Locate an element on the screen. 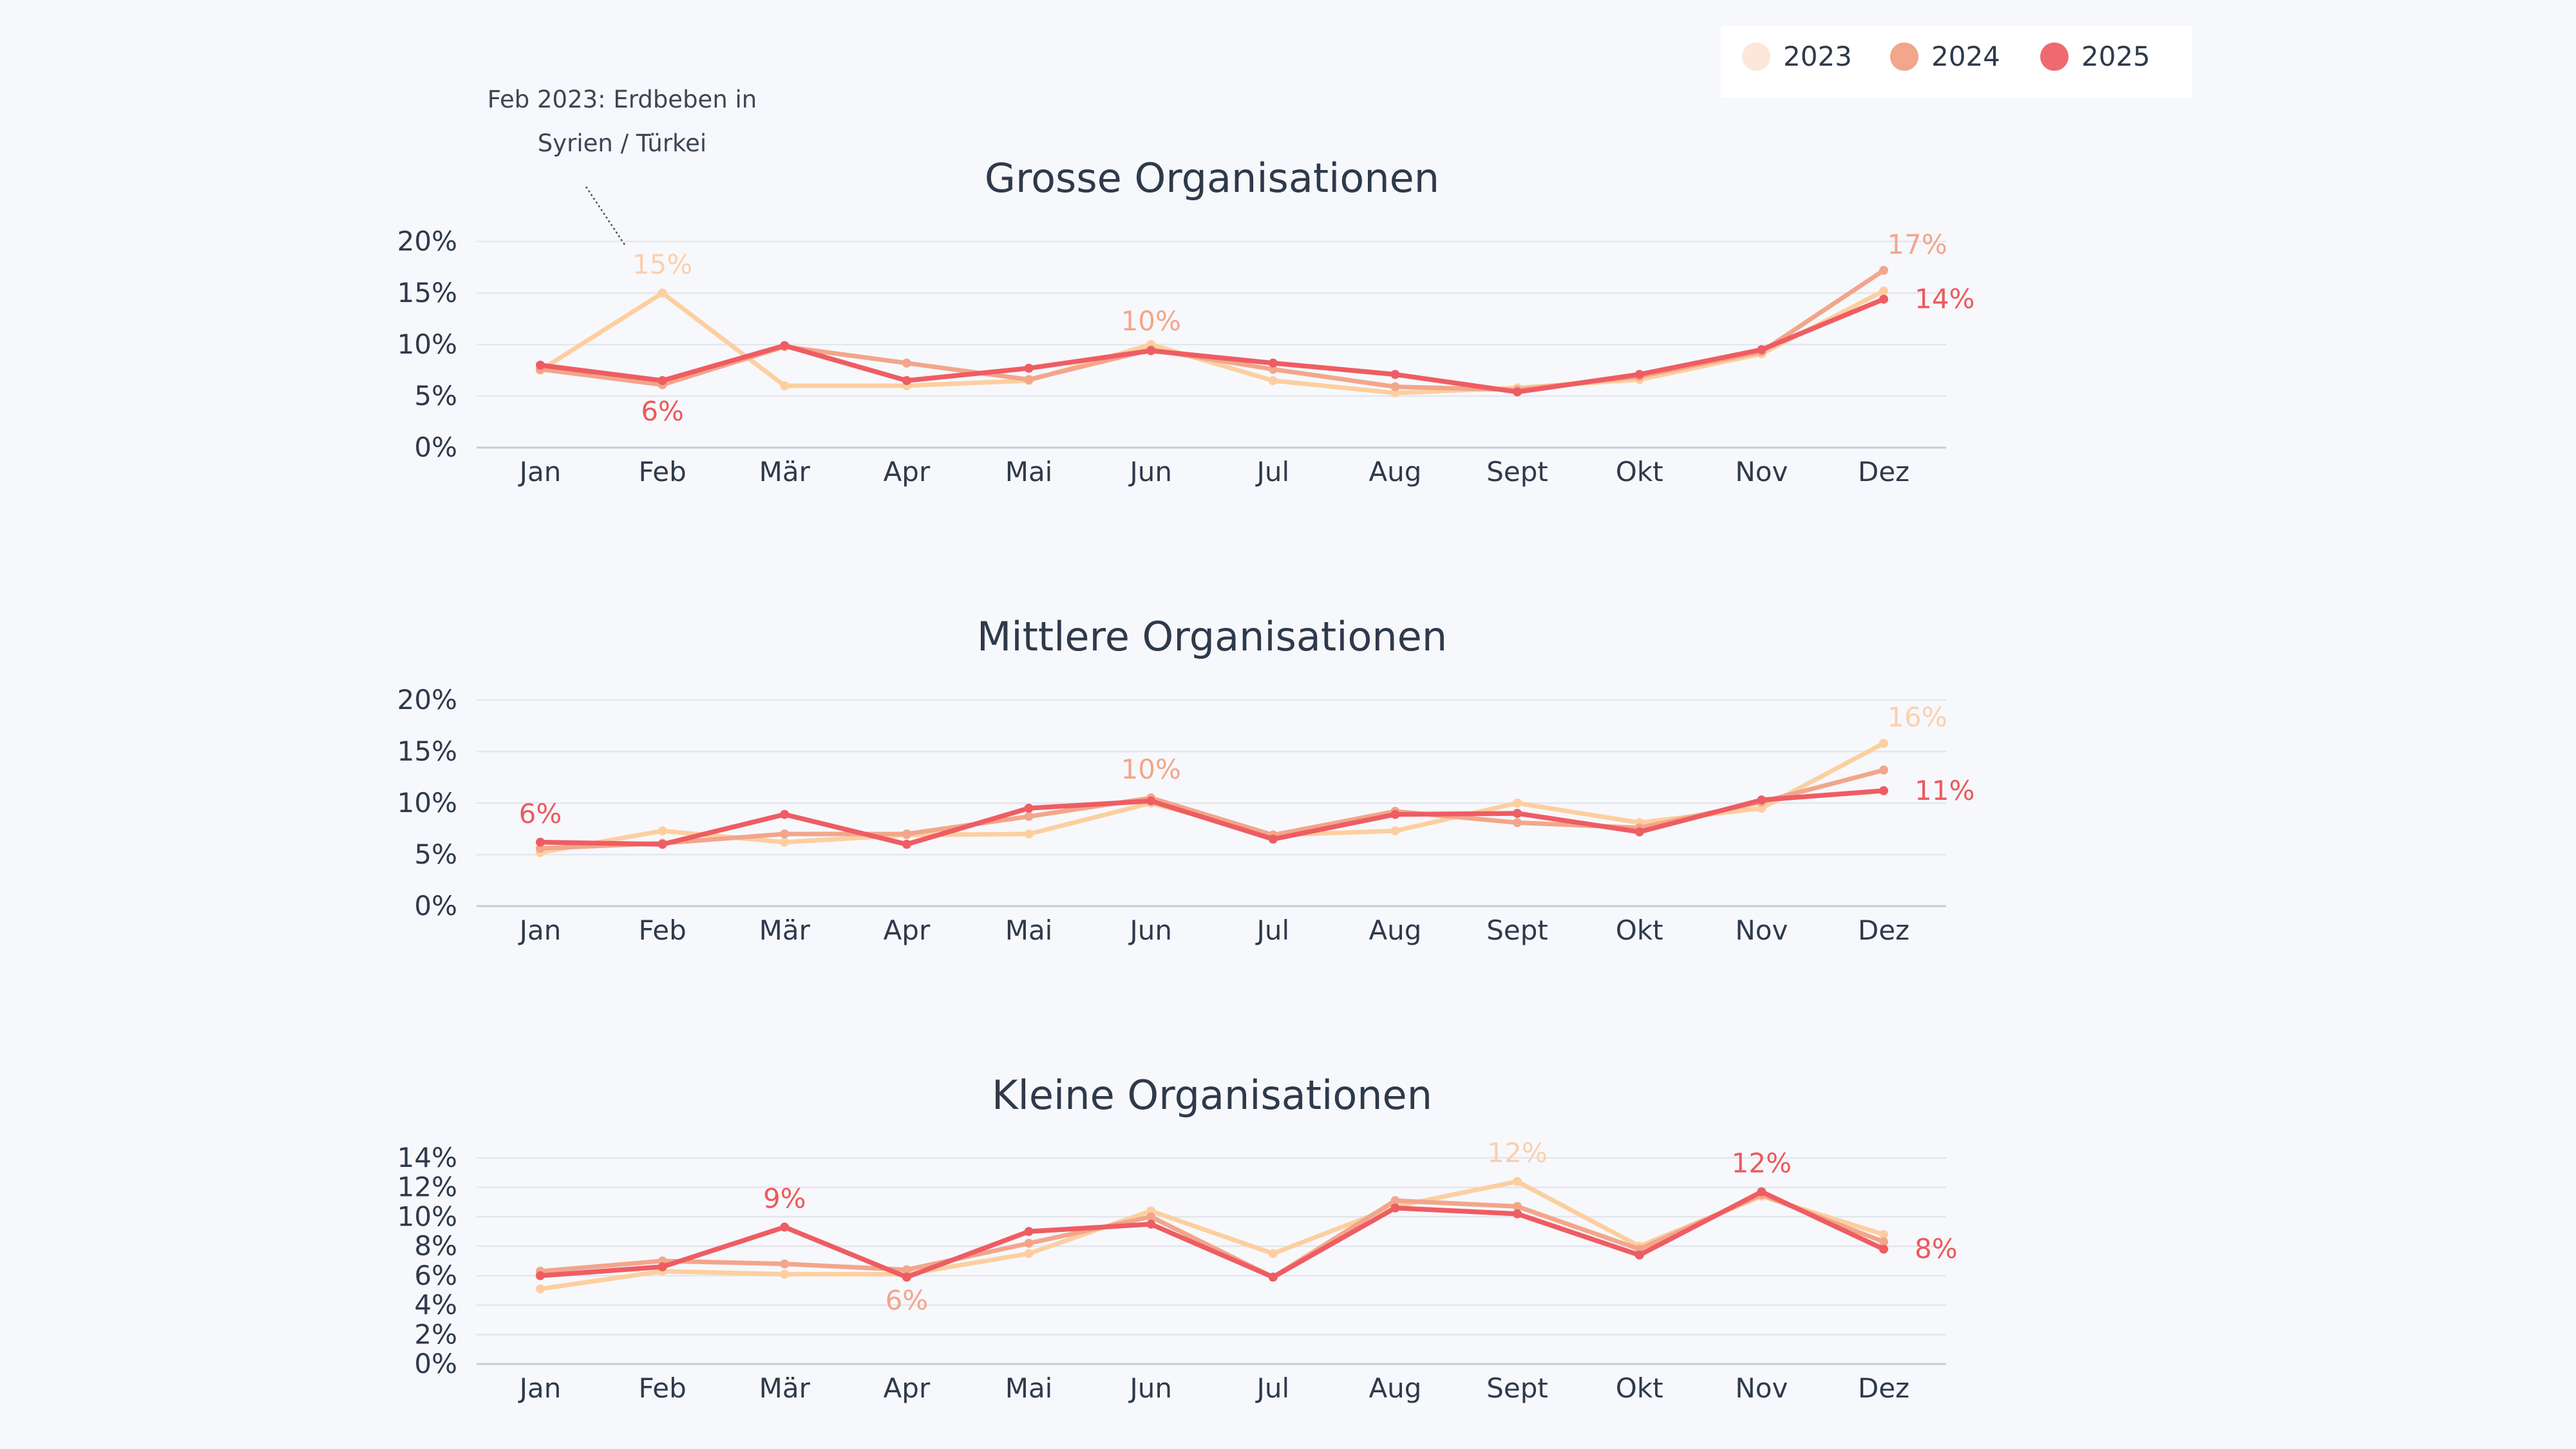  legend-label: 2023 is located at coordinates (1818, 56).